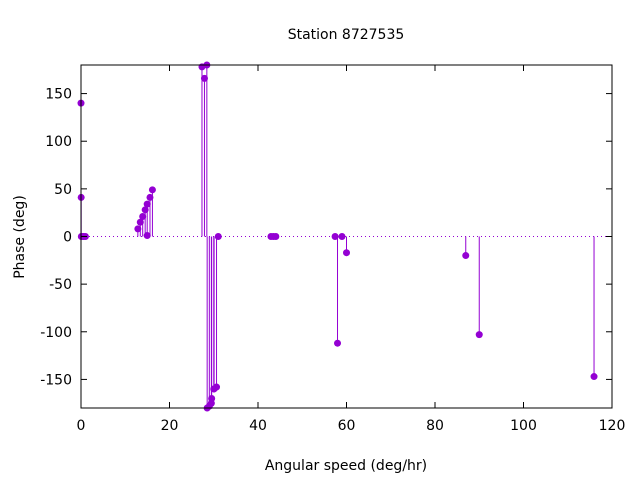 Image resolution: width=640 pixels, height=480 pixels. I want to click on x-tick-label-4: 80, so click(435, 426).